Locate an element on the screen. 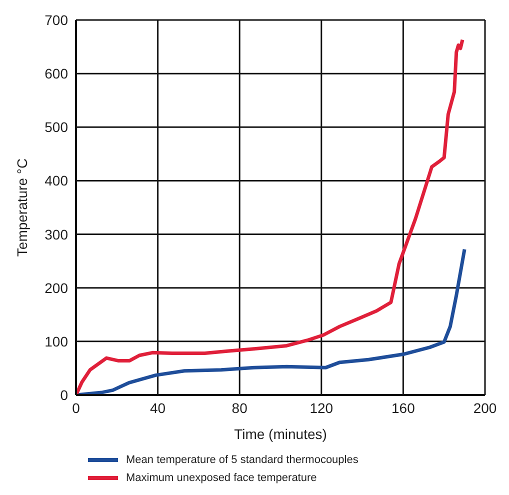 The image size is (509, 495). y-tick-label: 600 is located at coordinates (56, 74).